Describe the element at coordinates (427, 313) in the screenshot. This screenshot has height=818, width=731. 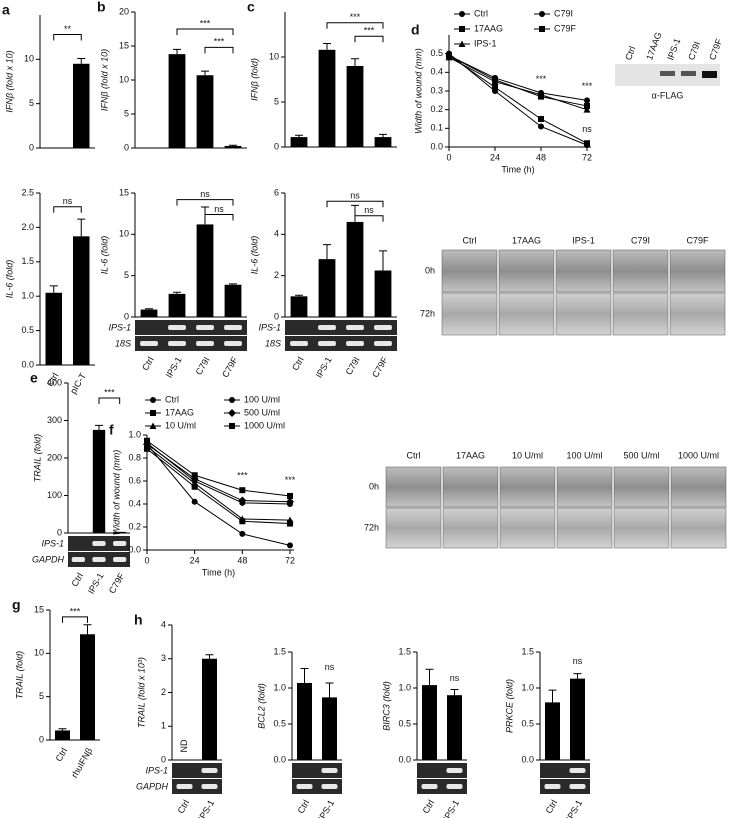
I see `image-row-label: 72h` at that location.